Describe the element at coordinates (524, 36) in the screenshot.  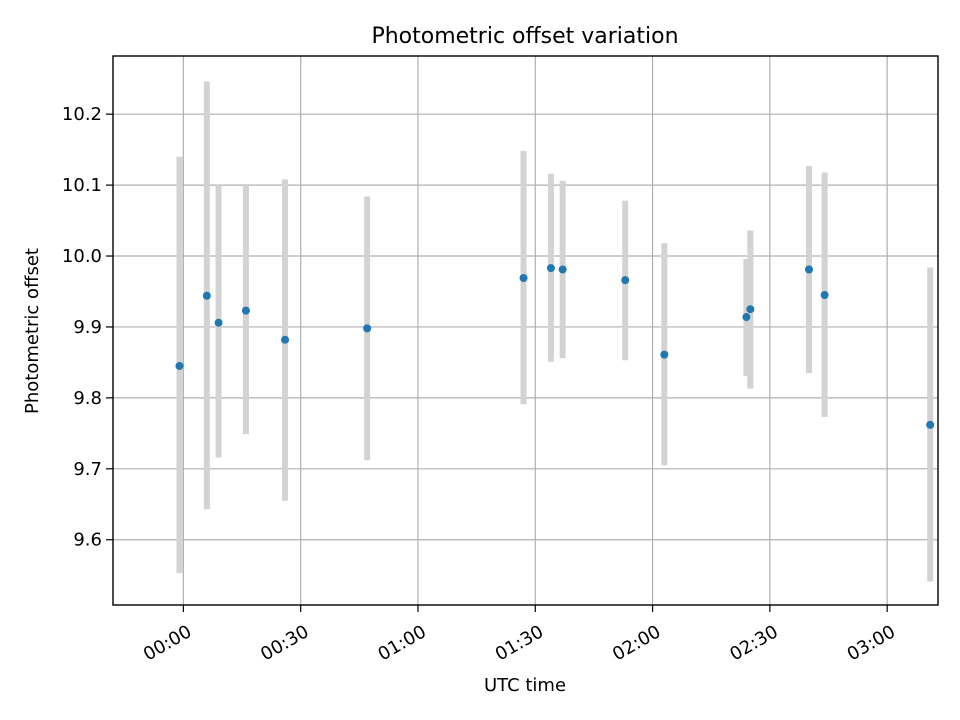
I see `chart-title: Photometric offset variation` at that location.